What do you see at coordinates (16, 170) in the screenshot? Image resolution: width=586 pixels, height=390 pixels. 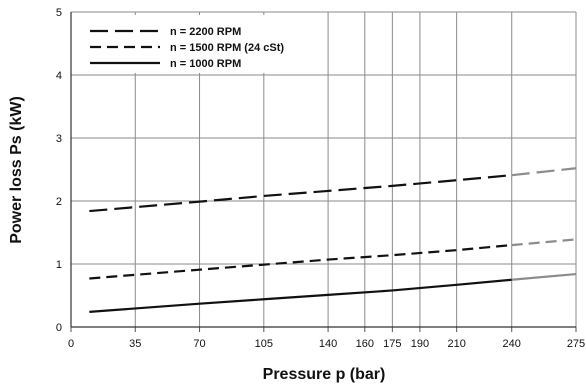 I see `y-axis-title: Power loss Ps (kW)` at bounding box center [16, 170].